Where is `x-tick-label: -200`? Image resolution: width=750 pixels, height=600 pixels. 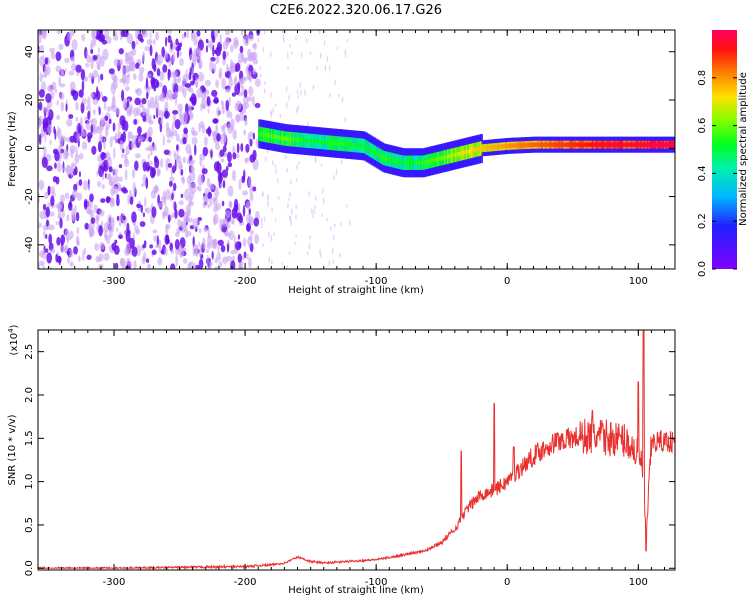
x-tick-label: -200 is located at coordinates (245, 281).